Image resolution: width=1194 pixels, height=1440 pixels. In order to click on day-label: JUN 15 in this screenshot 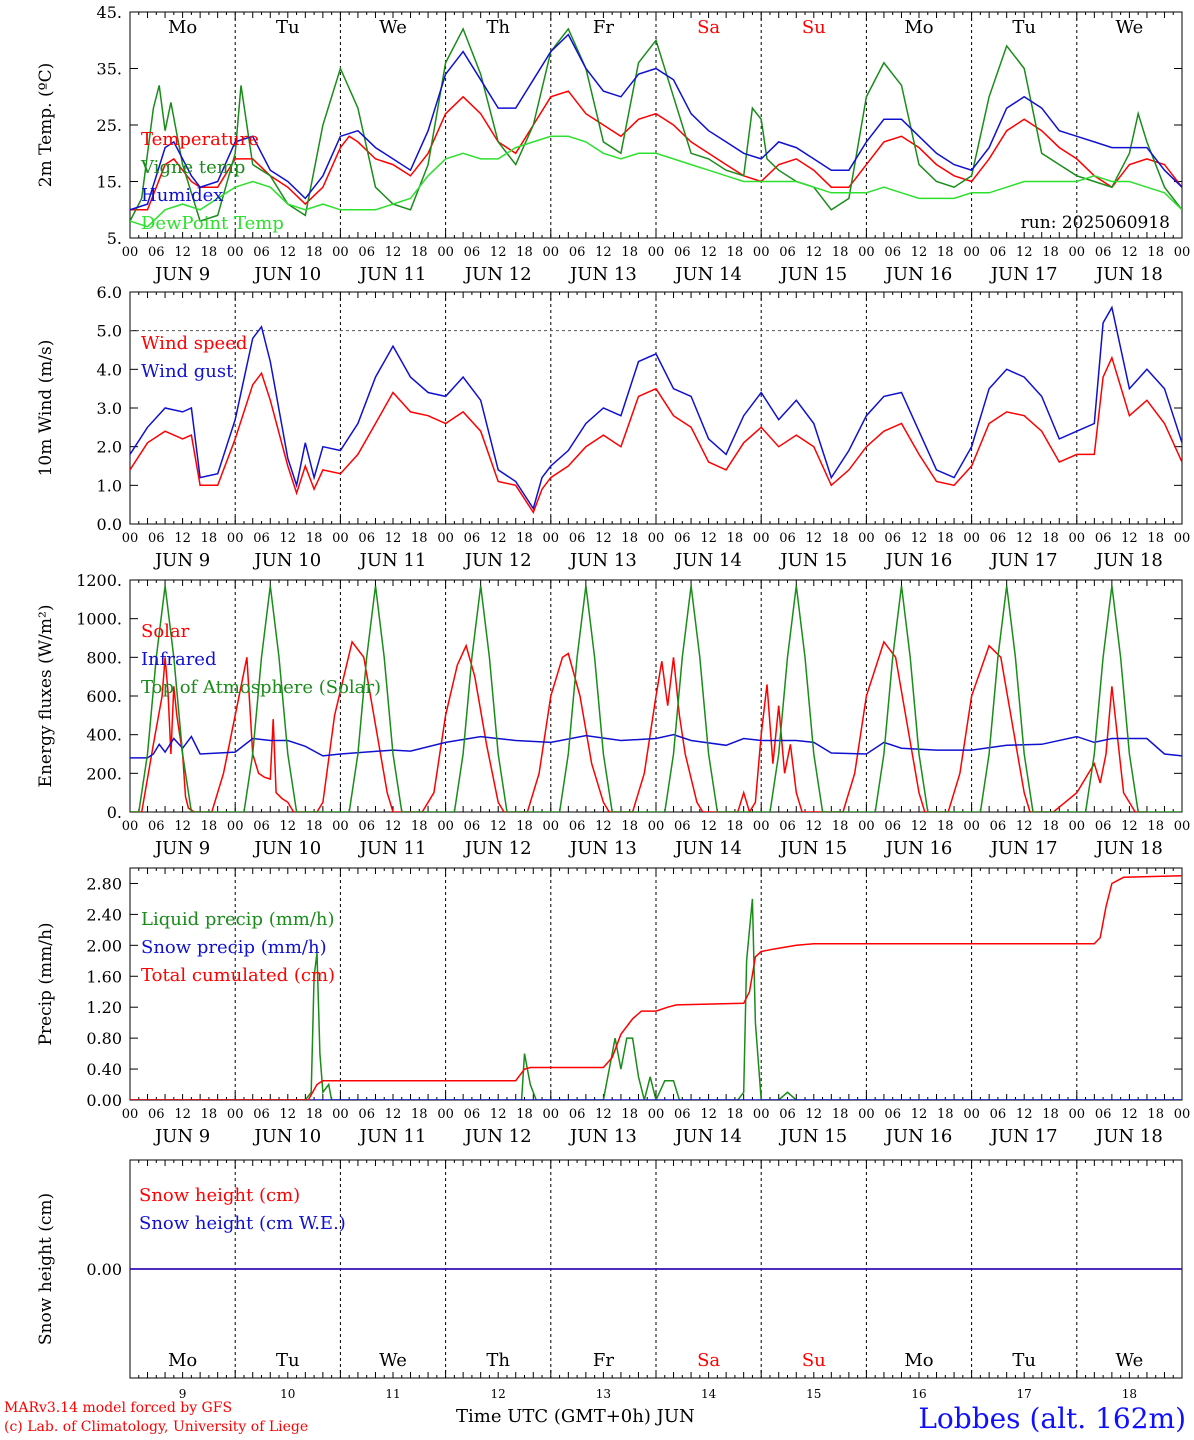, I will do `click(812, 1136)`.